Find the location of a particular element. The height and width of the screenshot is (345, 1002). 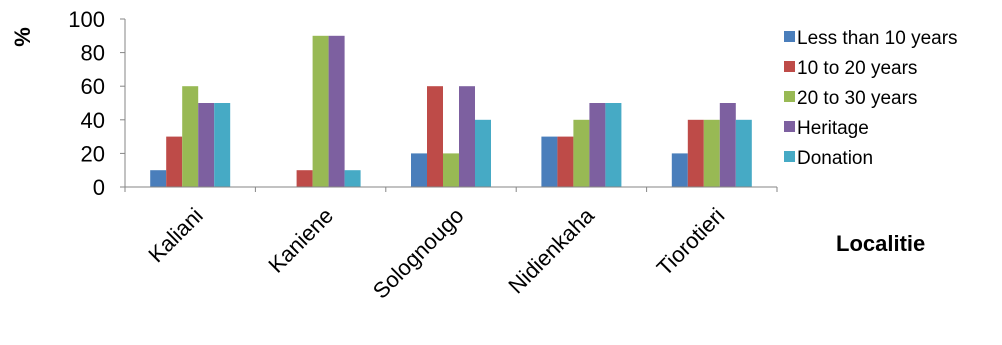

legend-label: Donation is located at coordinates (835, 158).